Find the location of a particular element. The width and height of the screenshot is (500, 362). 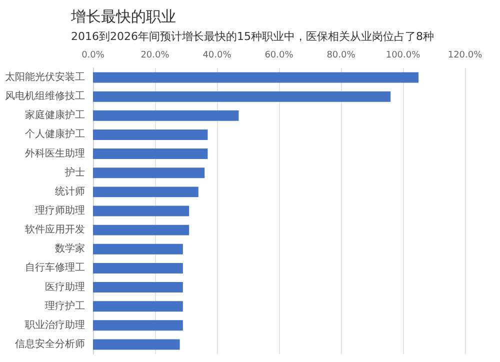

y-tick-label: 统计师 is located at coordinates (70, 191).